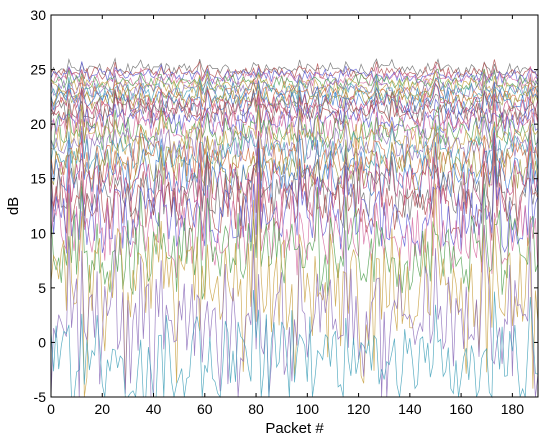 This screenshot has width=550, height=443. What do you see at coordinates (51, 409) in the screenshot?
I see `x-tick-label: 0` at bounding box center [51, 409].